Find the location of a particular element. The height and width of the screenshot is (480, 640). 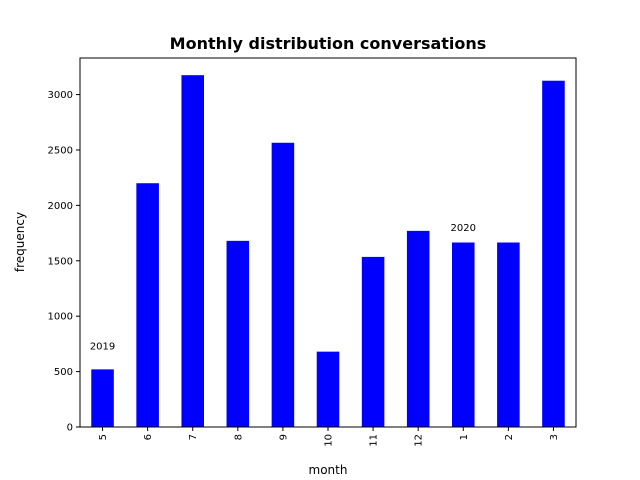

x-tick-label: 7 is located at coordinates (193, 437).